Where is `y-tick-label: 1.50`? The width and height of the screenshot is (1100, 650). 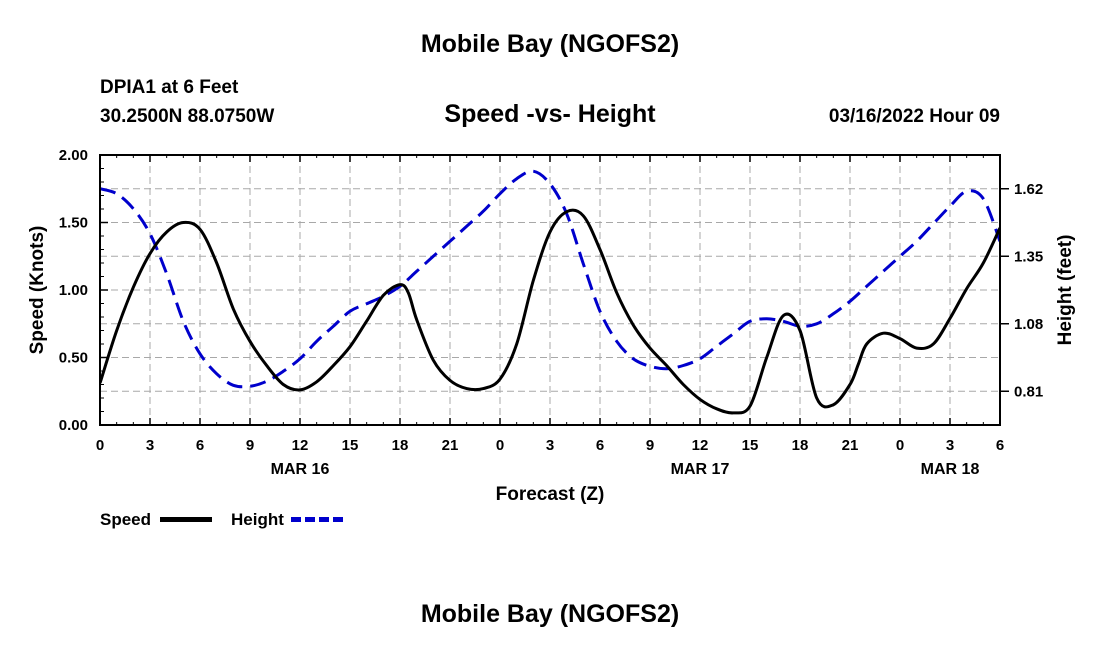 y-tick-label: 1.50 is located at coordinates (73, 223).